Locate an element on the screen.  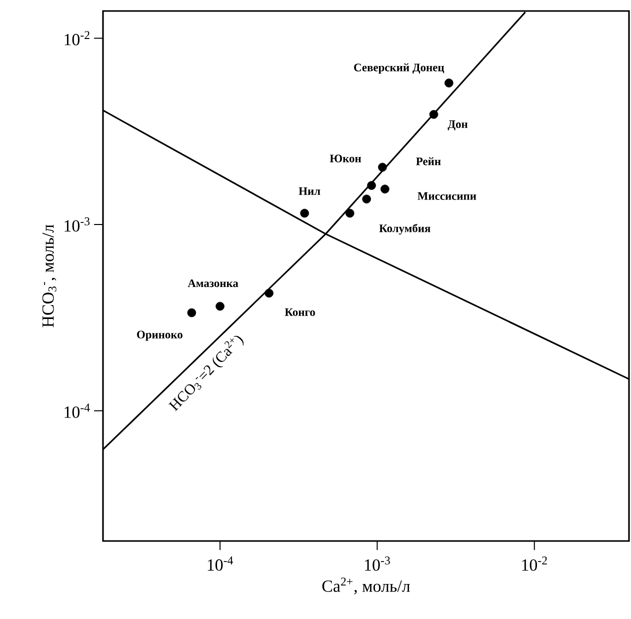
annotation: Нил is located at coordinates (309, 191).